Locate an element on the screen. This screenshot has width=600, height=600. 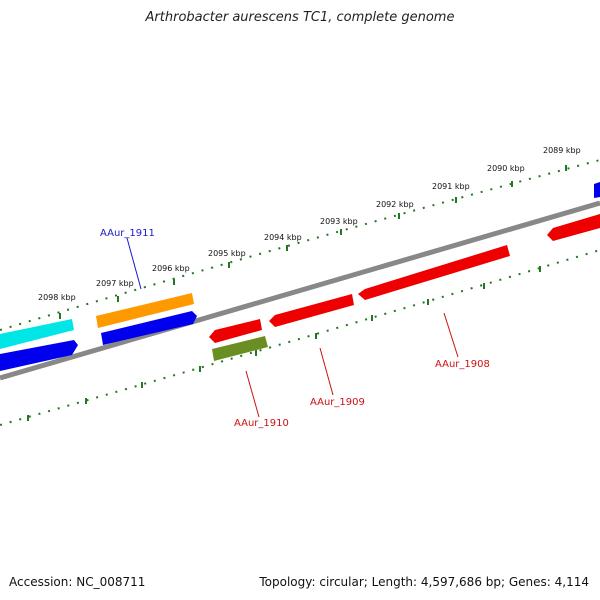
gene-feature-orange is located at coordinates (145, 310).